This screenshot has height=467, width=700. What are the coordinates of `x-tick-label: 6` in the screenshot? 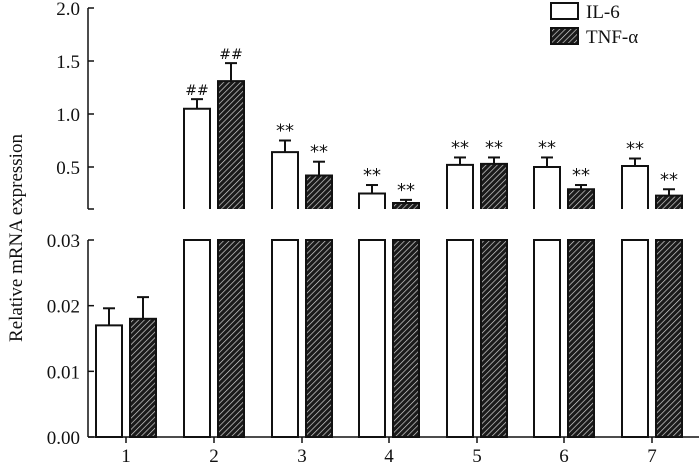 It's located at (564, 456).